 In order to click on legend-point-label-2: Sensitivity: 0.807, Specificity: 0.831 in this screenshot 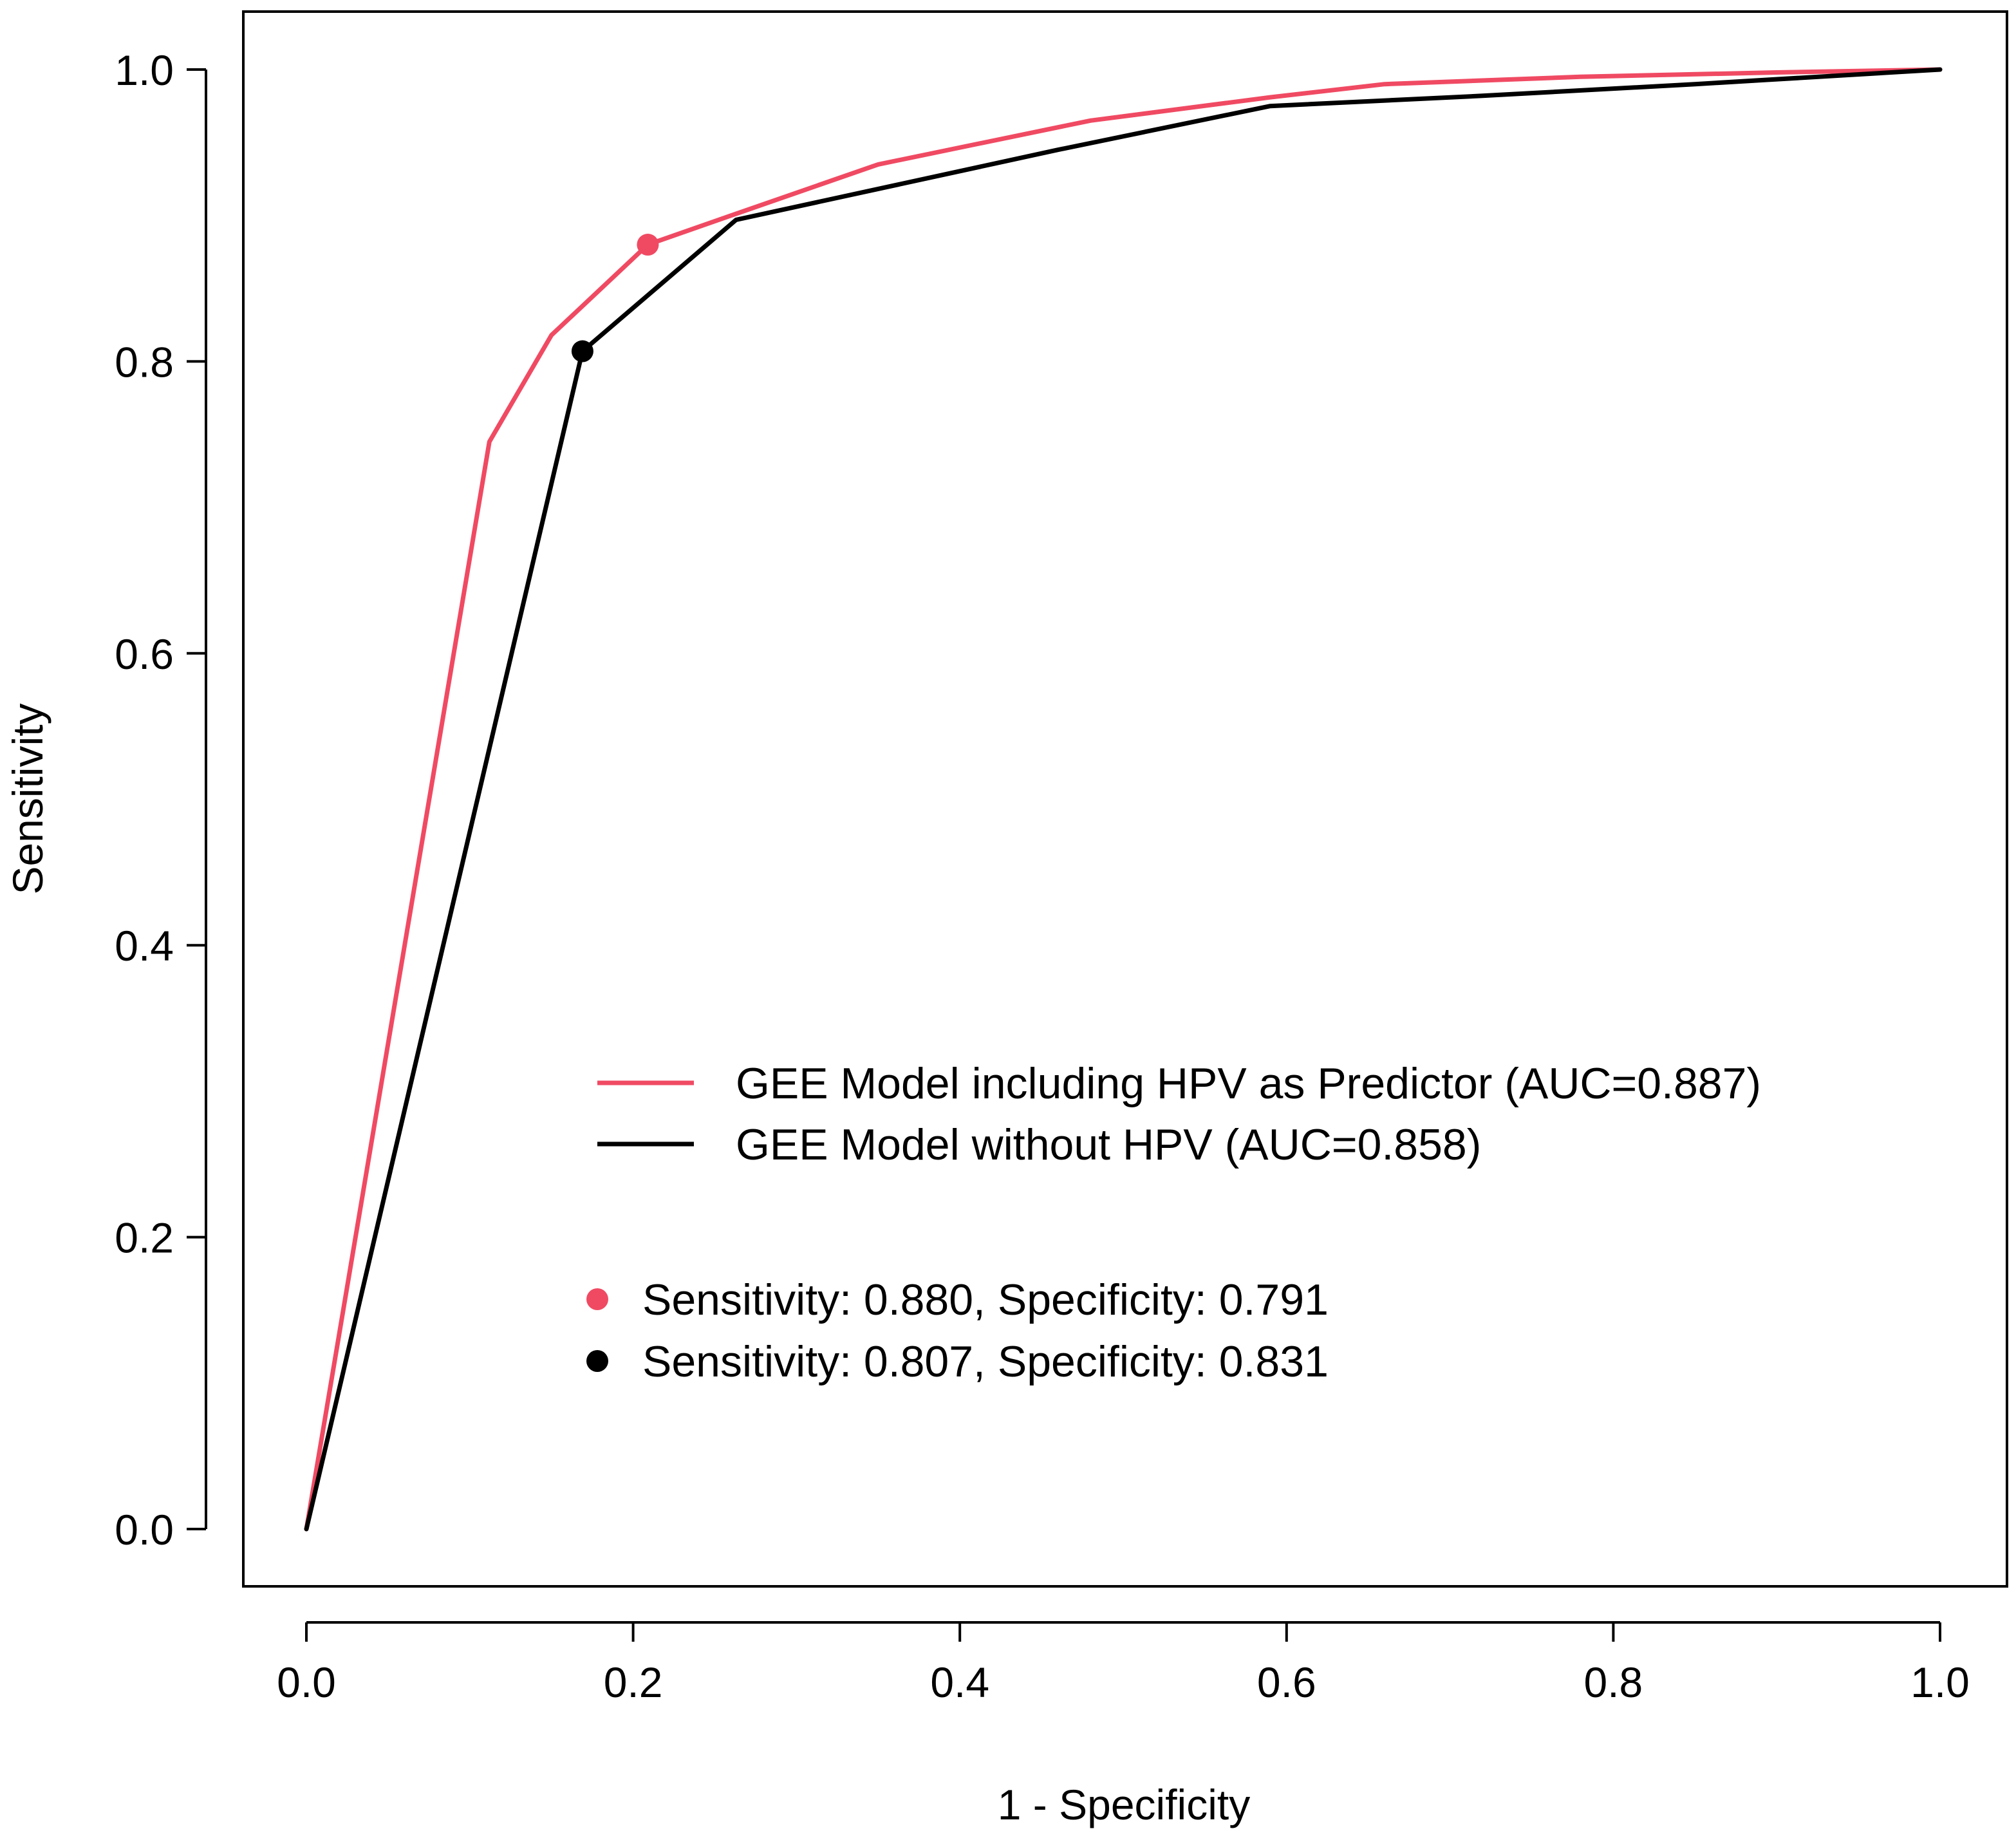, I will do `click(985, 1361)`.